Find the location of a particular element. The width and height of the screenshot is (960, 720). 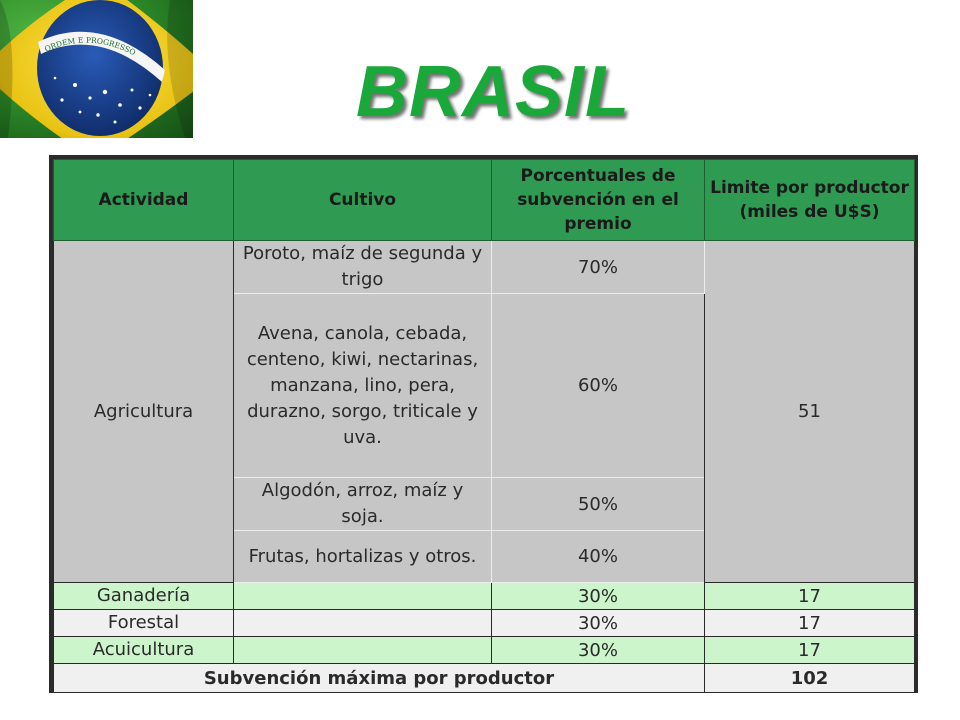

flag-motto-text: ORDEM E PROGRESSO is located at coordinates (90, 47).